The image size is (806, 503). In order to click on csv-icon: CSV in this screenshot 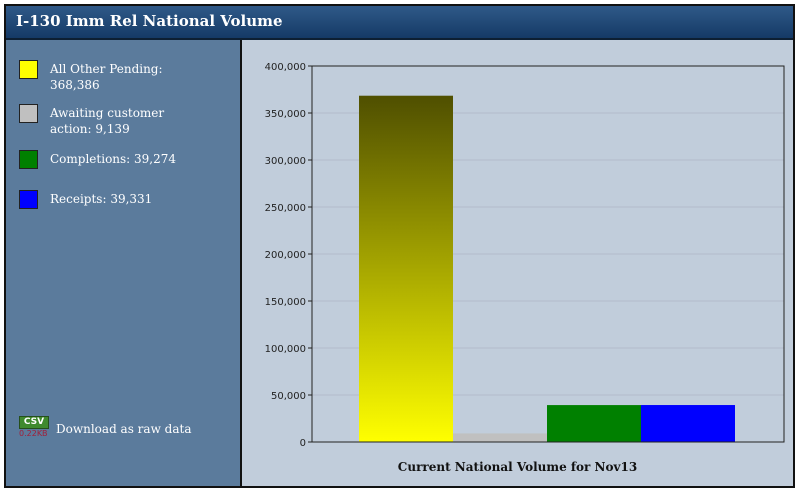, I will do `click(34, 422)`.